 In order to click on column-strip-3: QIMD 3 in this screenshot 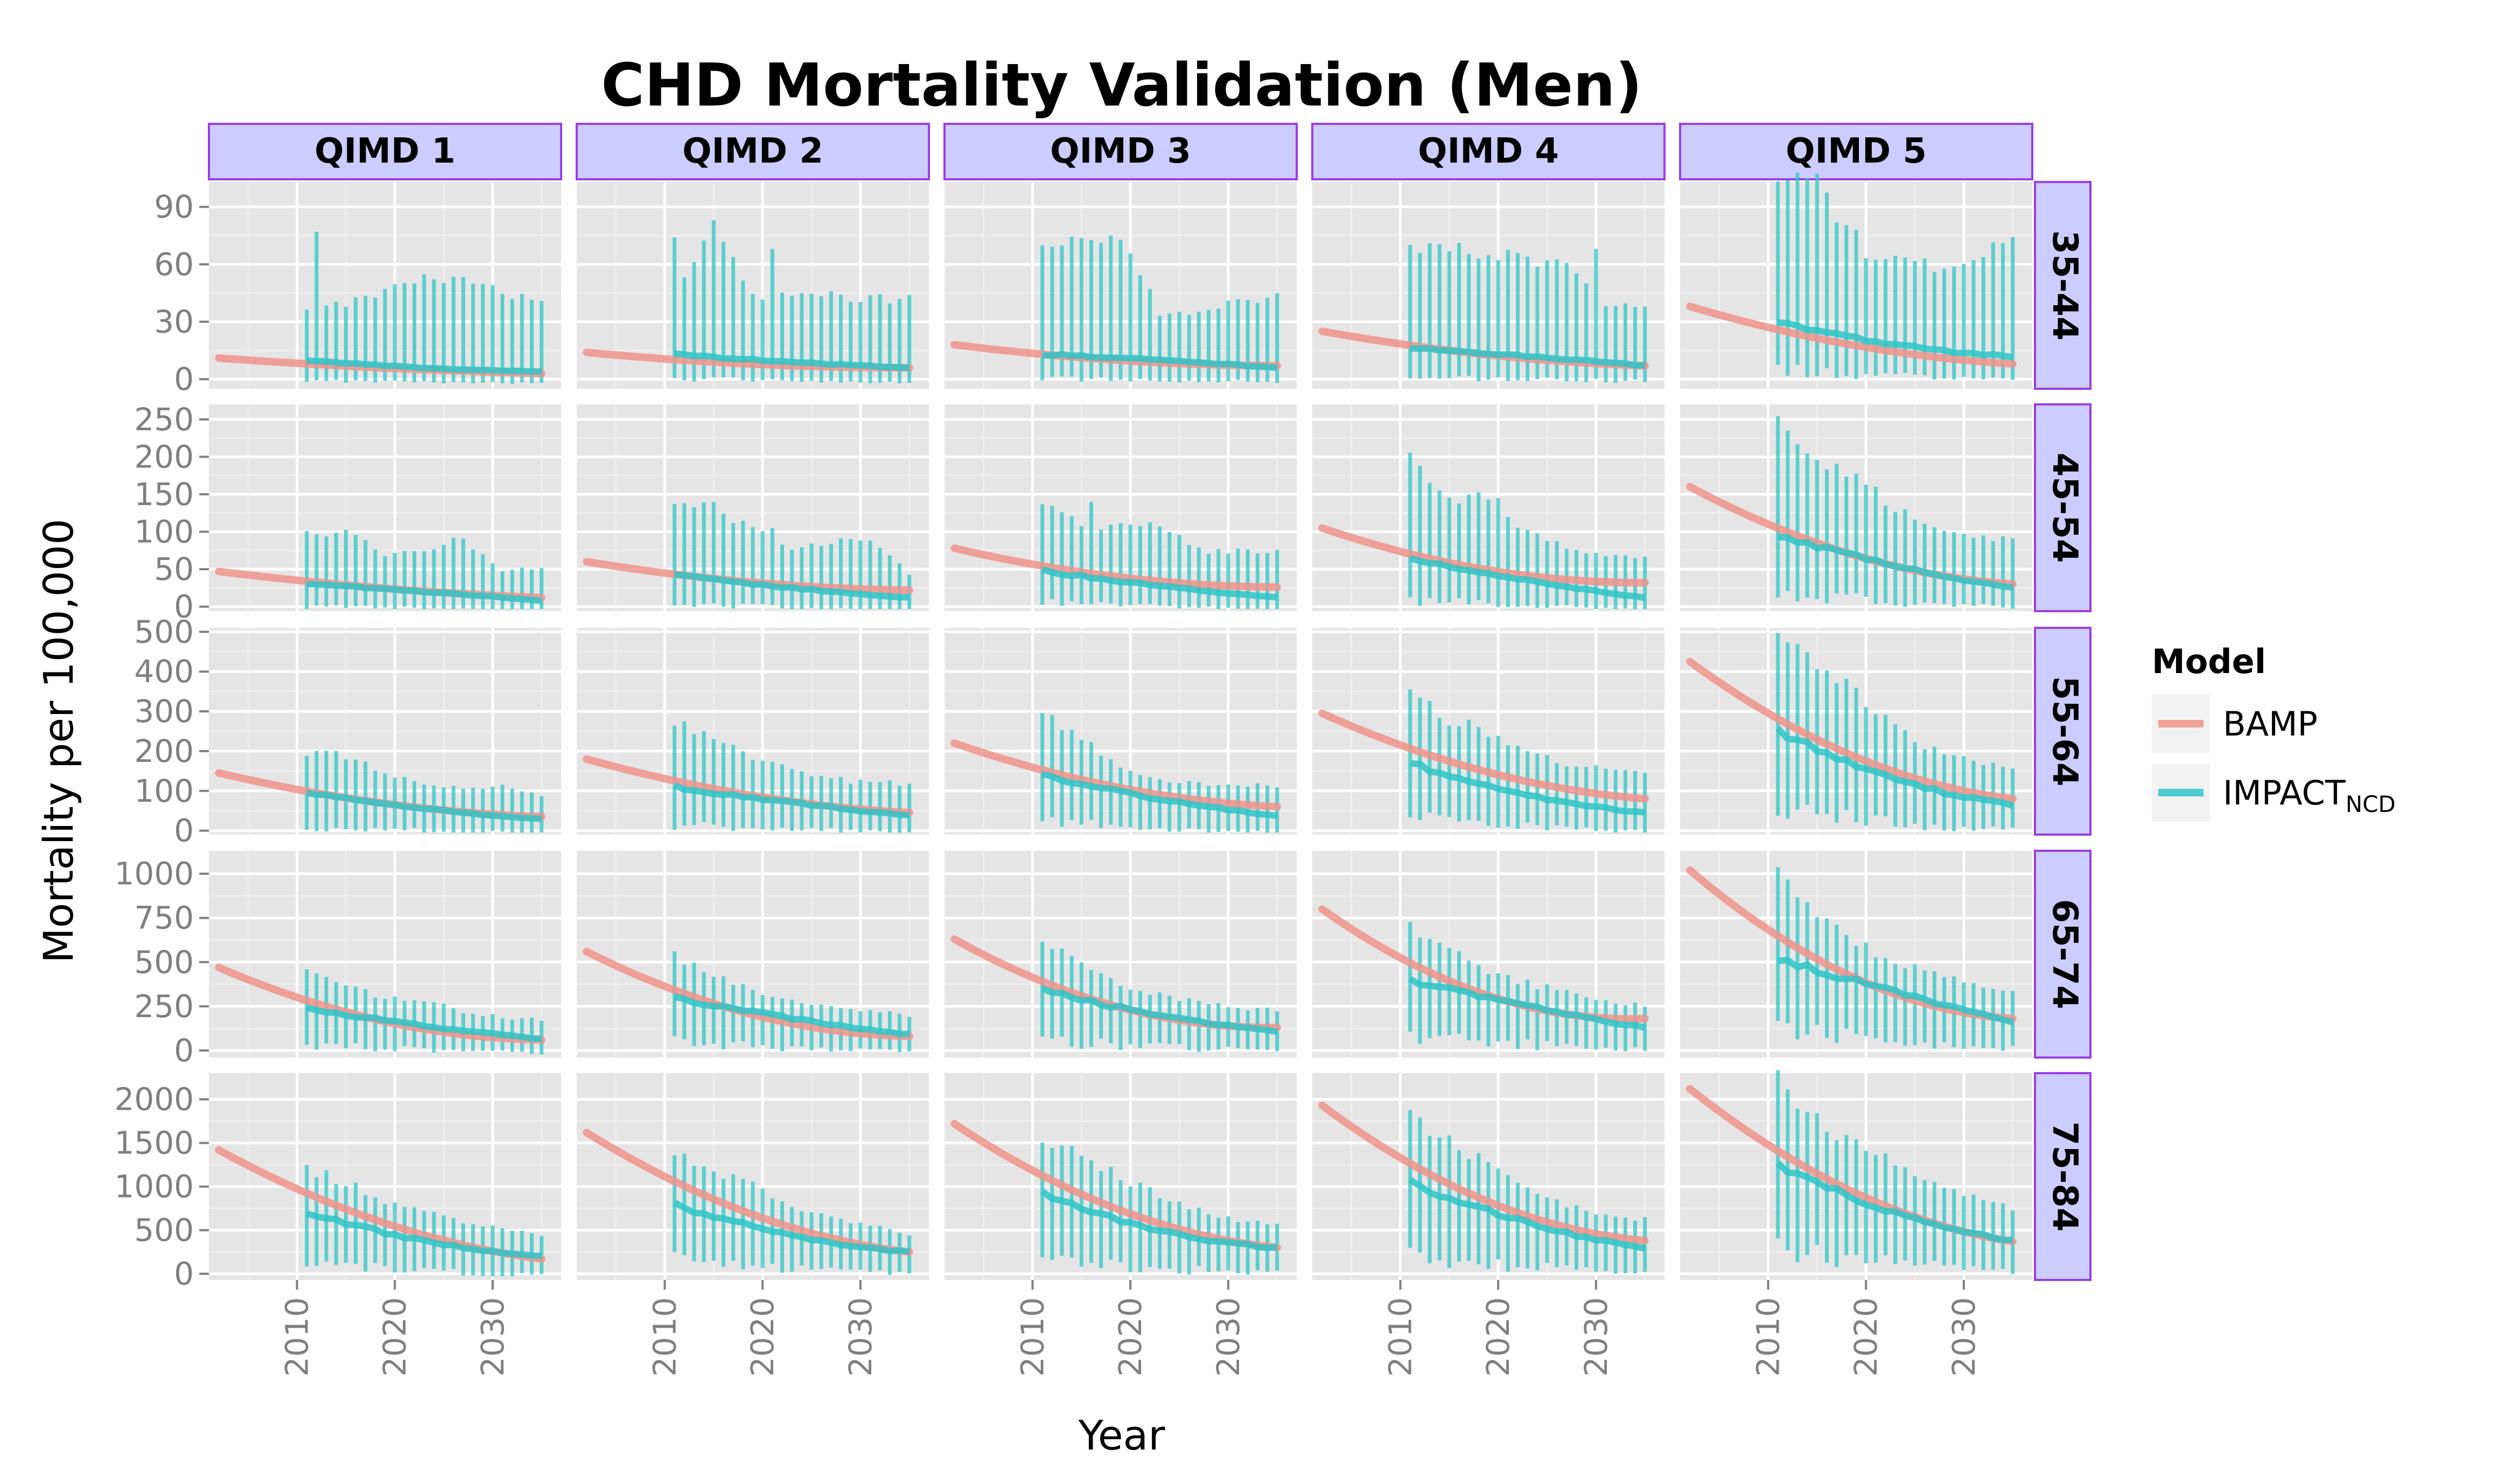, I will do `click(1120, 151)`.